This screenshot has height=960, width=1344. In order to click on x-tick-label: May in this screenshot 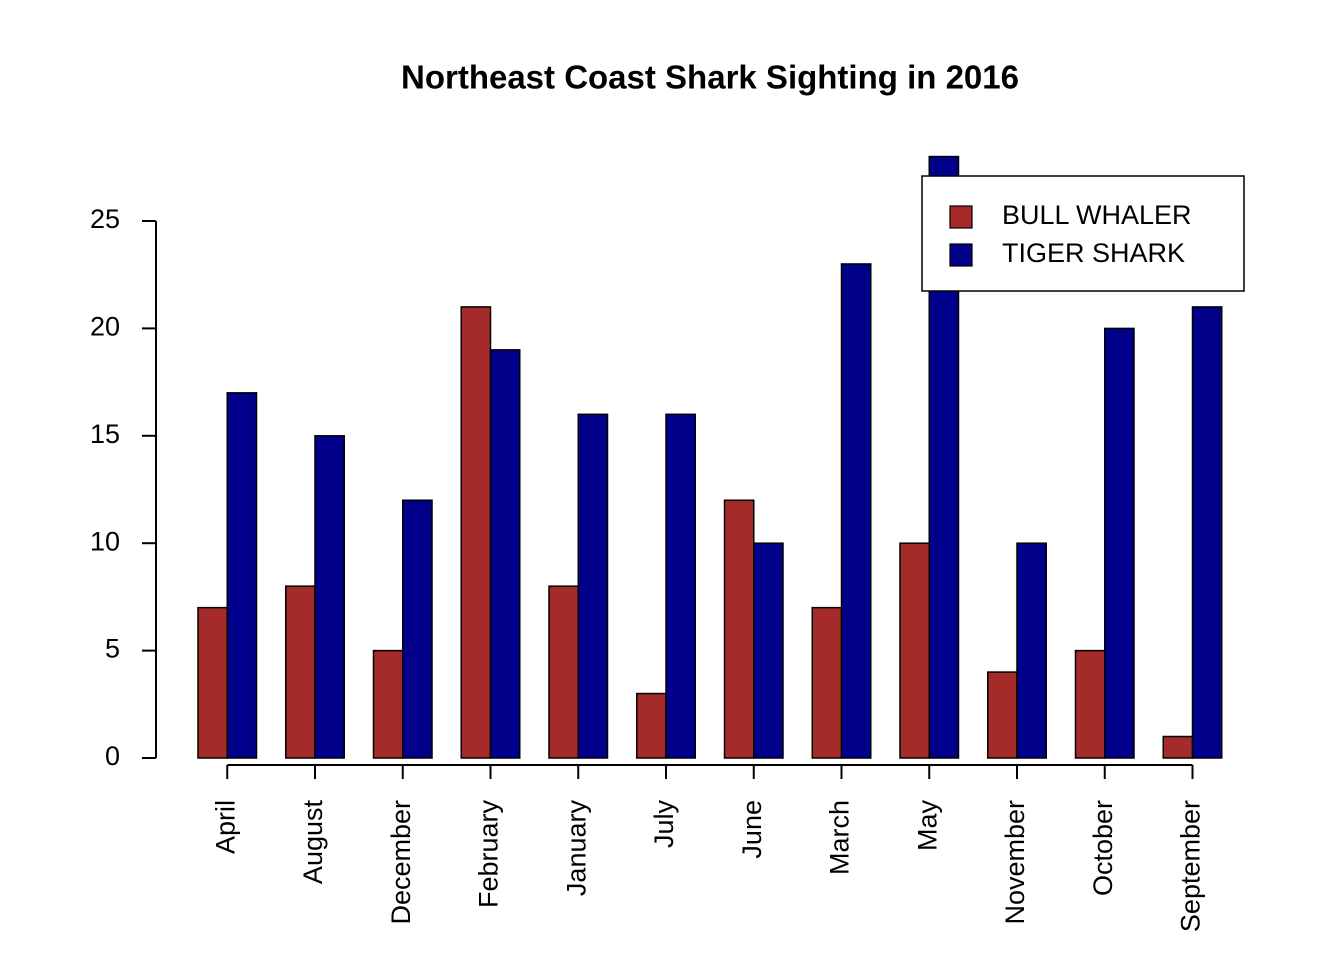, I will do `click(927, 826)`.